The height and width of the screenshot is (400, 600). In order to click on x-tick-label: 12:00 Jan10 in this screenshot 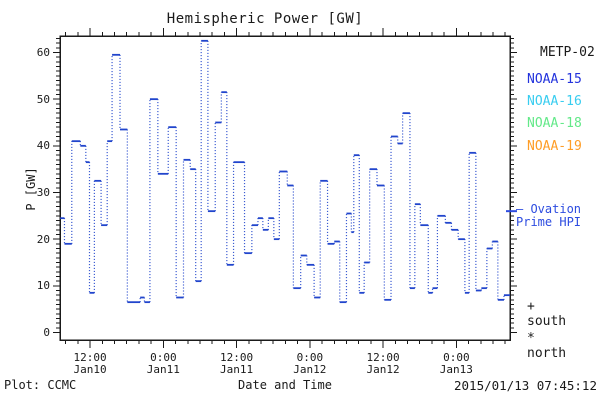, I will do `click(90, 363)`.